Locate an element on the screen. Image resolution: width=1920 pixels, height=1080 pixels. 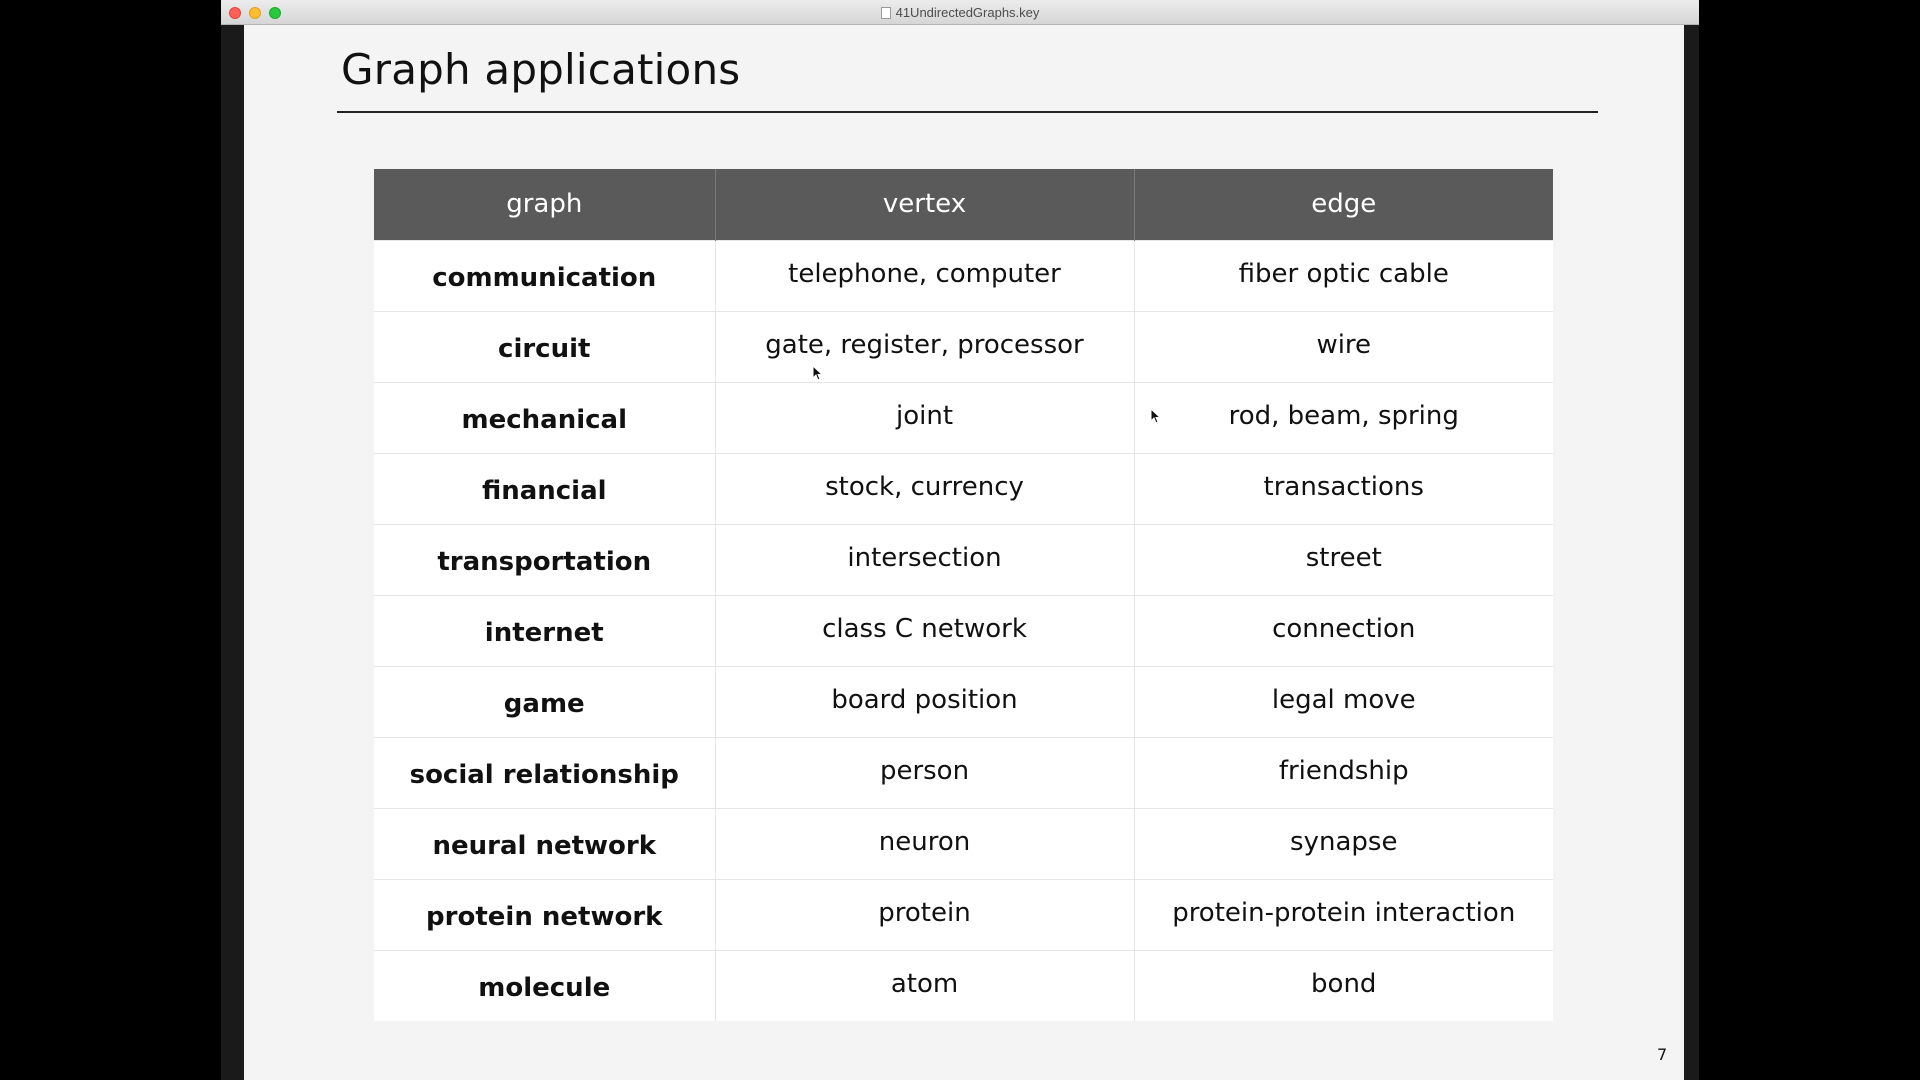
vertex-cell: gate, register, processor is located at coordinates (925, 346).